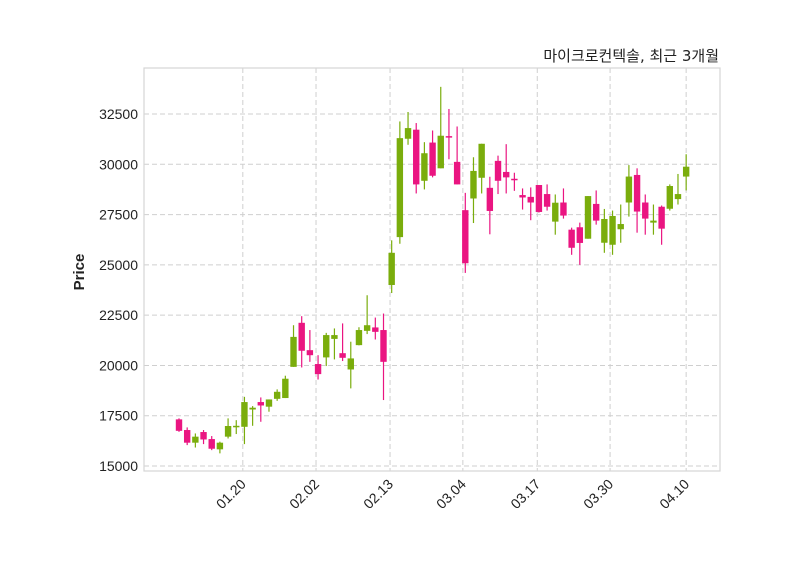 This screenshot has height=575, width=800. Describe the element at coordinates (118, 164) in the screenshot. I see `y-tick-label: 30000` at that location.